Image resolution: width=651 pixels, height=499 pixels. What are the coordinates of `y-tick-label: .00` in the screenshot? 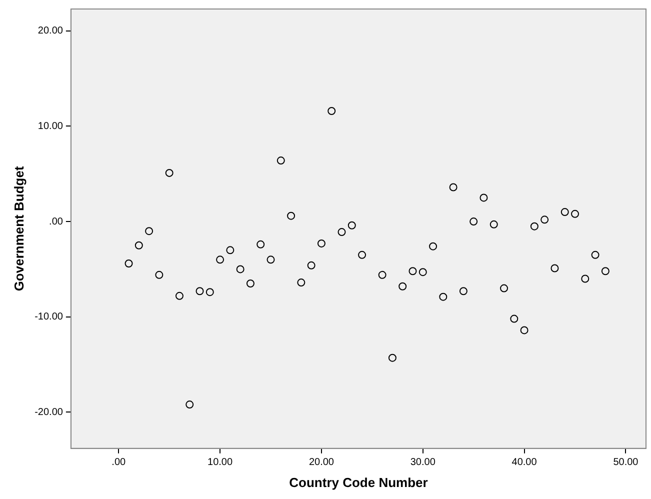 It's located at (56, 222).